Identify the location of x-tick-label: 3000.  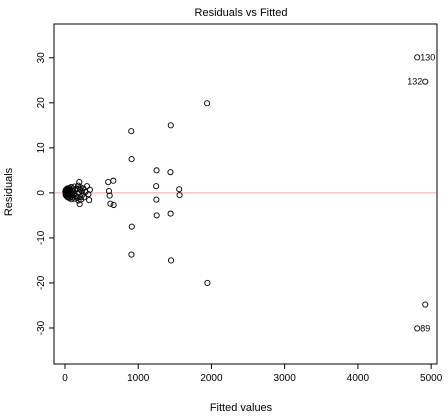
(285, 378).